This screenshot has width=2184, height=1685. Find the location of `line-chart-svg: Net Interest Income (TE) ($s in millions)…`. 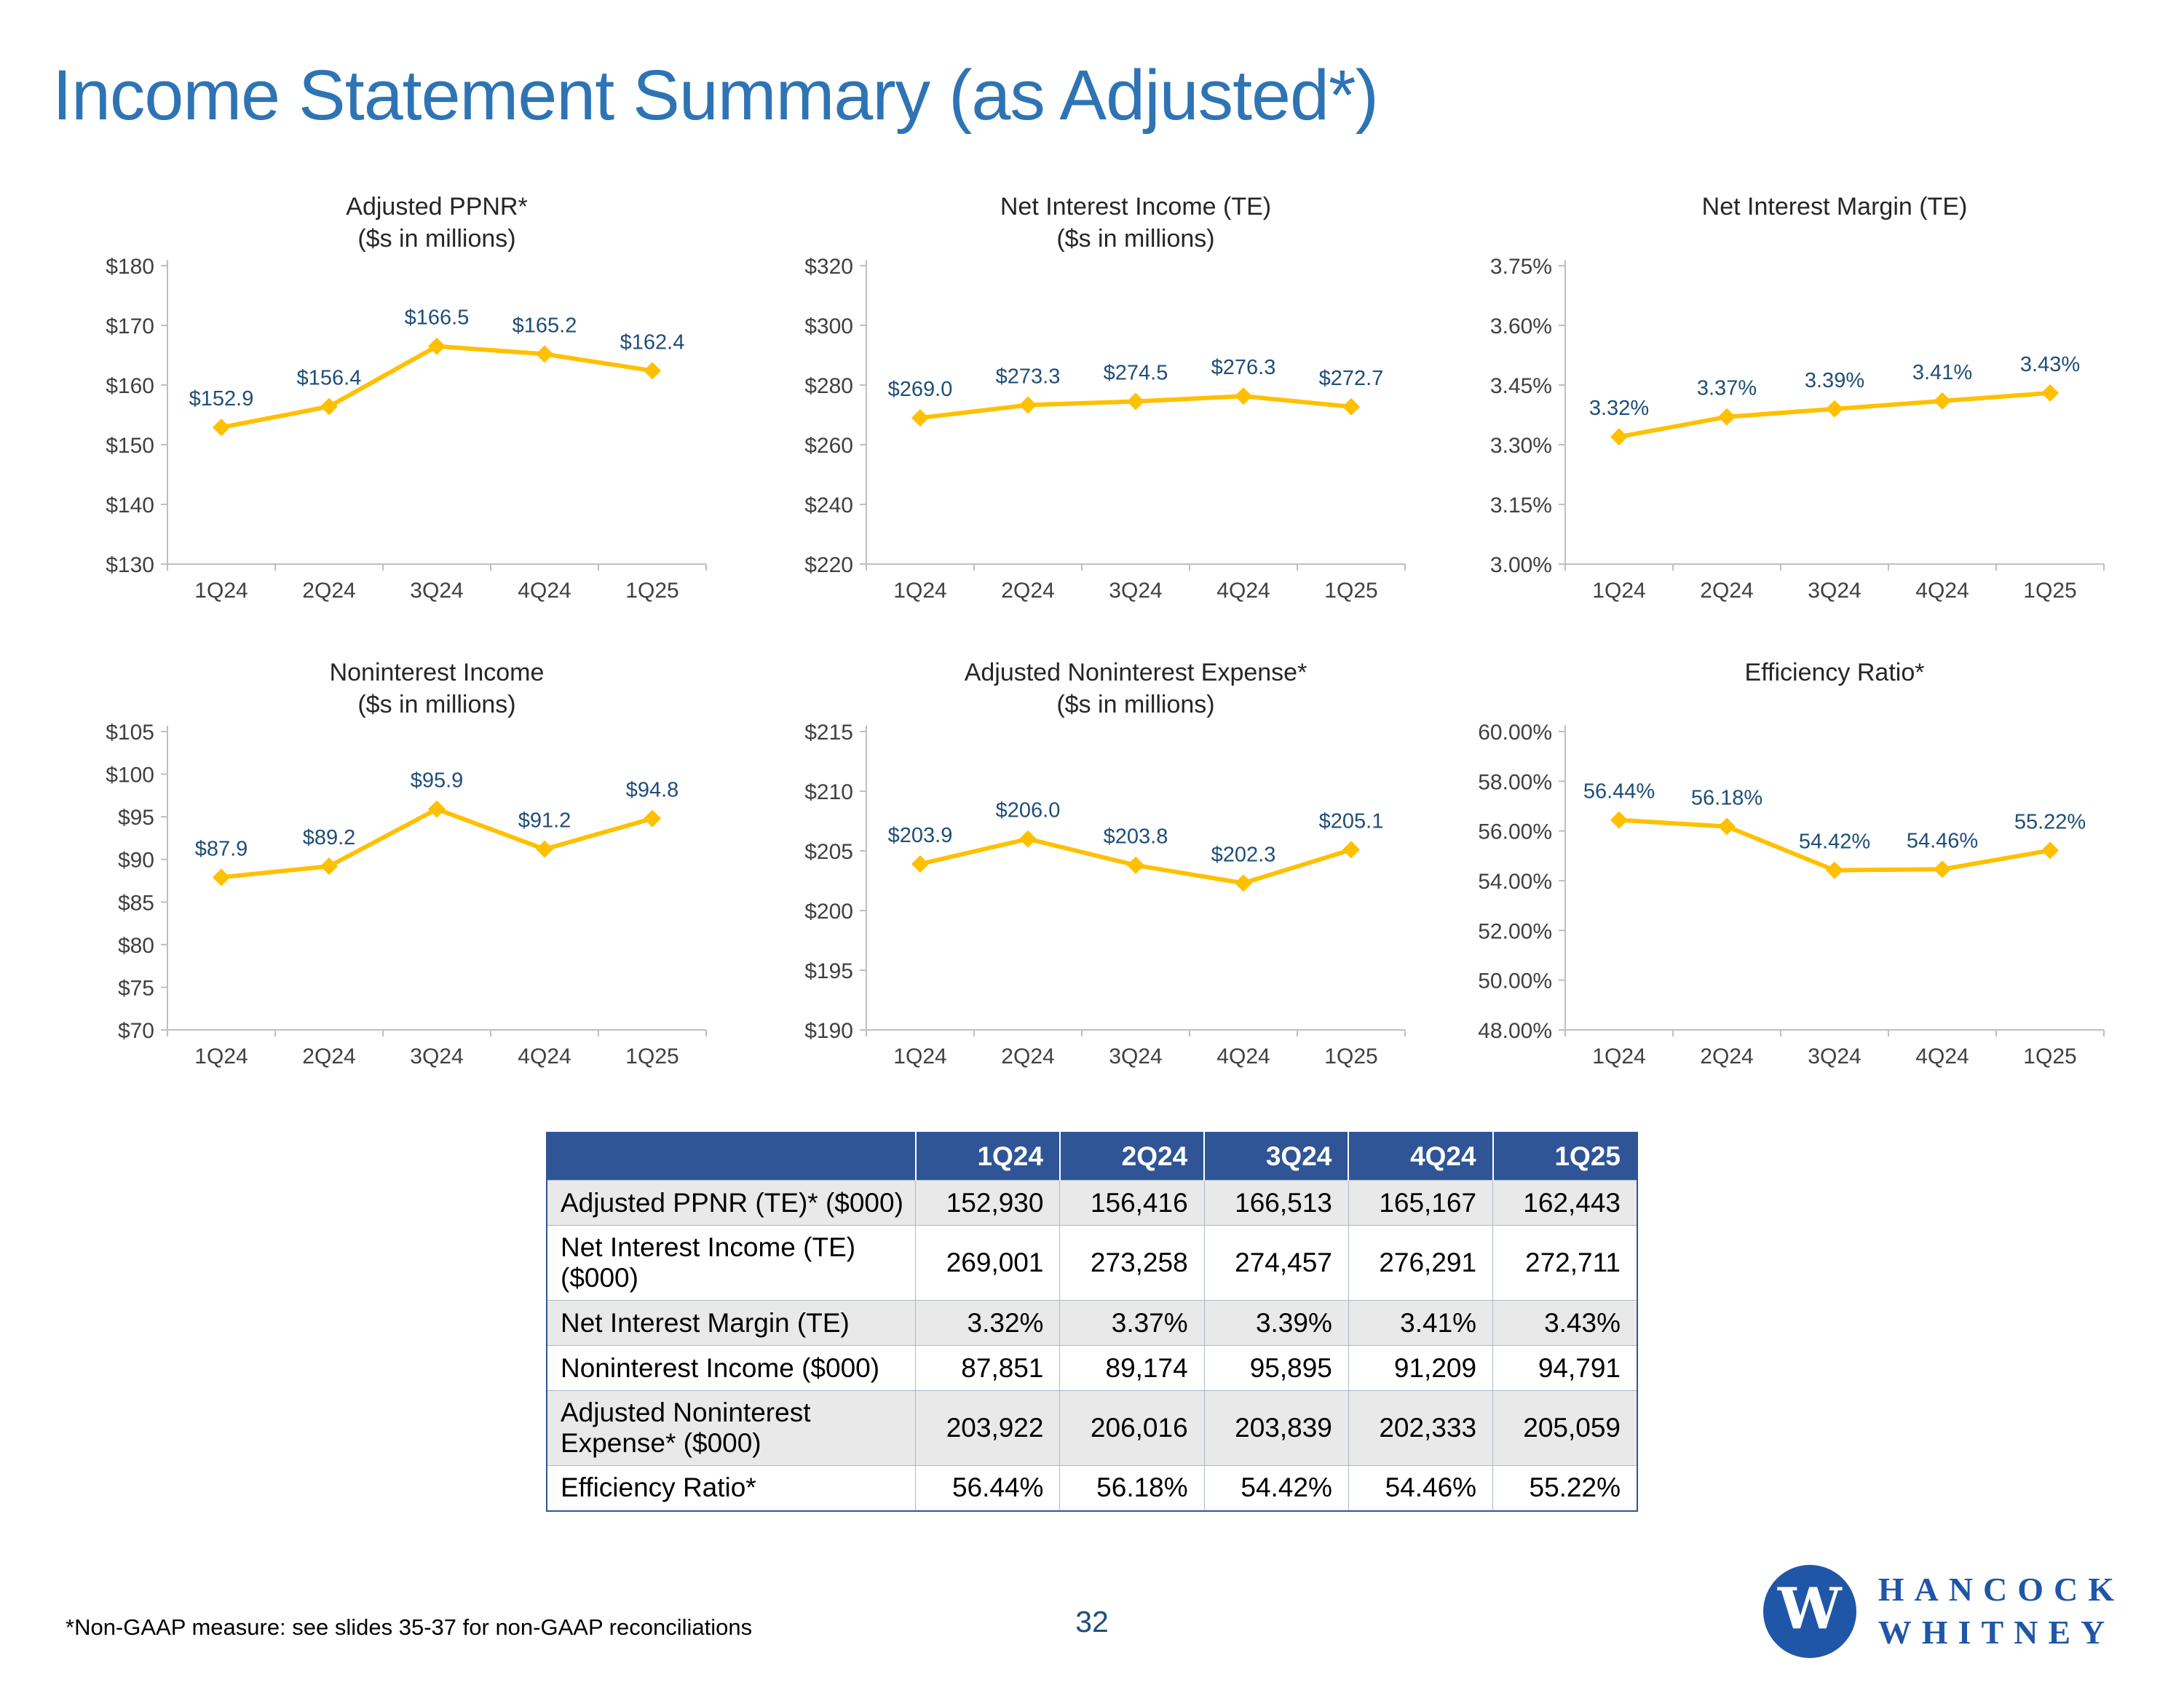

line-chart-svg: Net Interest Income (TE) ($s in millions)… is located at coordinates (1105, 398).